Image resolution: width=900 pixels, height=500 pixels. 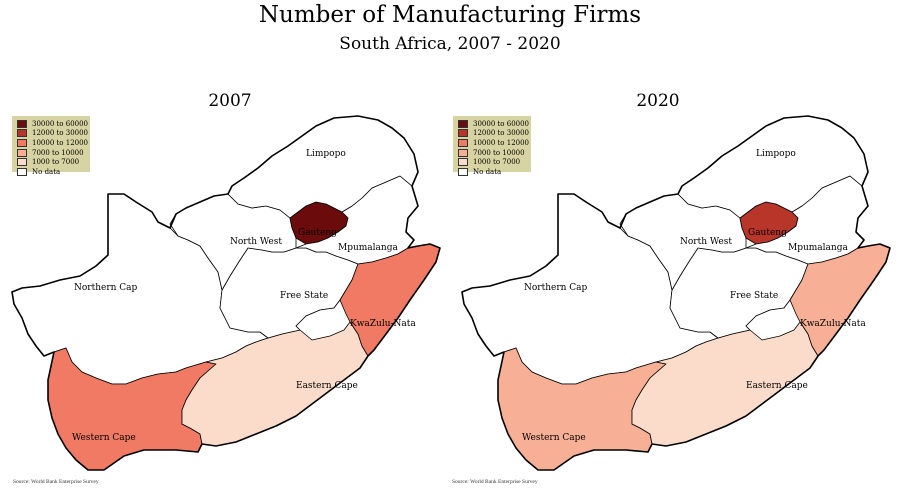 What do you see at coordinates (450, 15) in the screenshot?
I see `chart-title: Number of Manufacturing Firms` at bounding box center [450, 15].